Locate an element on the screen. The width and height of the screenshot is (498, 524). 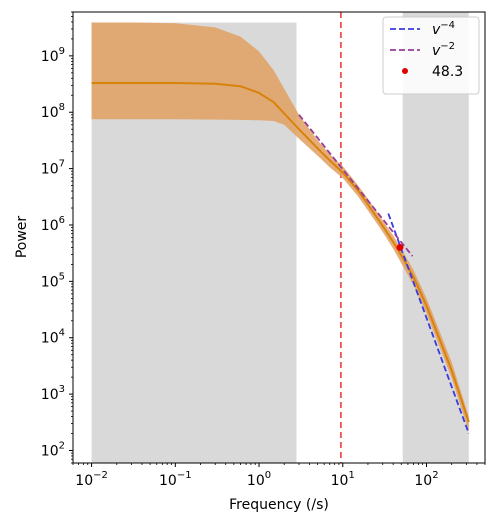
x-tick-label-2: 10⁻¹ is located at coordinates (175, 479).